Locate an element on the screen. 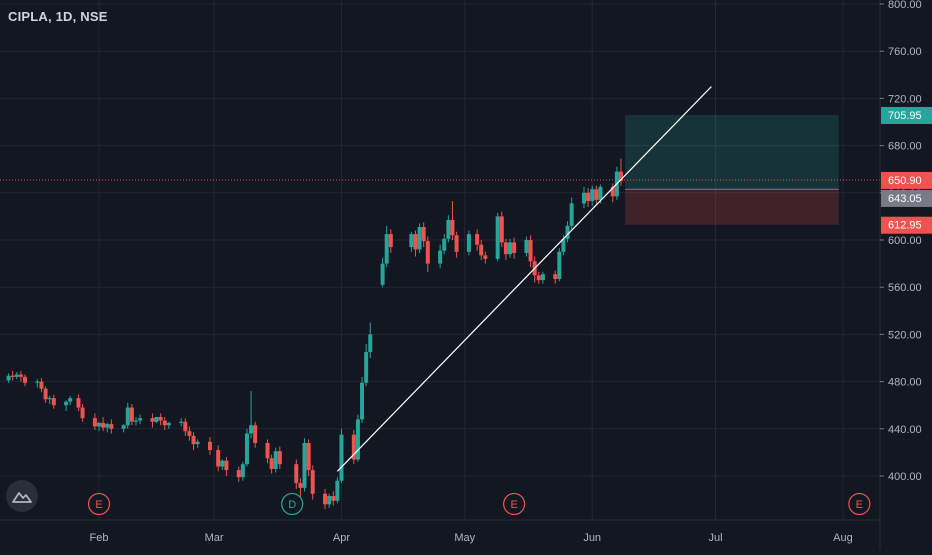 The width and height of the screenshot is (932, 555). time-tick-label: Jul is located at coordinates (715, 538).